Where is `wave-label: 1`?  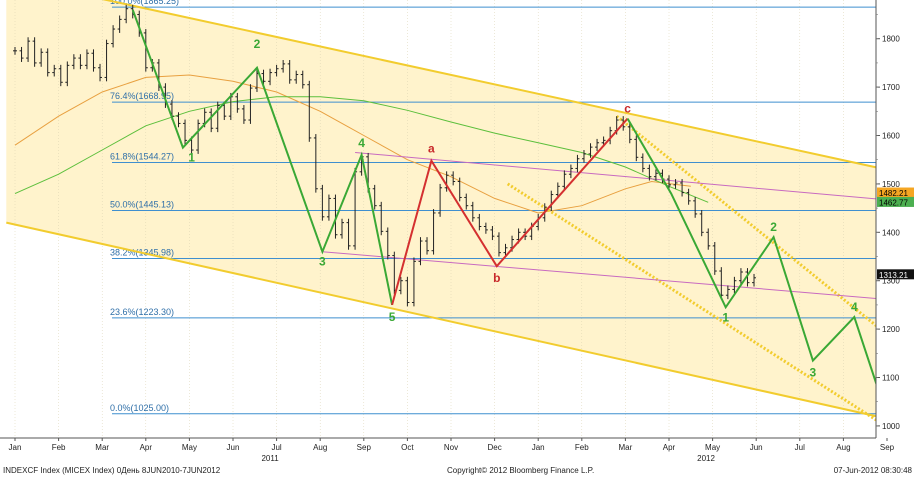 wave-label: 1 is located at coordinates (191, 158).